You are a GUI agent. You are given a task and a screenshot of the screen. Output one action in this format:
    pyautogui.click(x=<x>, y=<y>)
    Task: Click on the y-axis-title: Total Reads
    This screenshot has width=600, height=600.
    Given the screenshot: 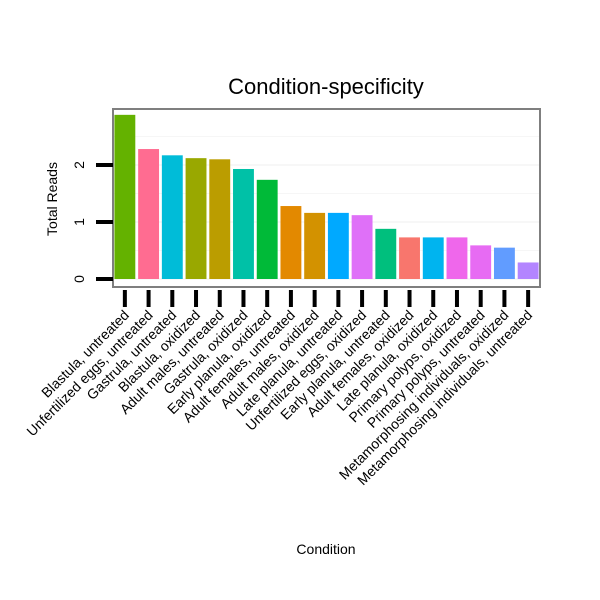 What is the action you would take?
    pyautogui.click(x=52, y=199)
    